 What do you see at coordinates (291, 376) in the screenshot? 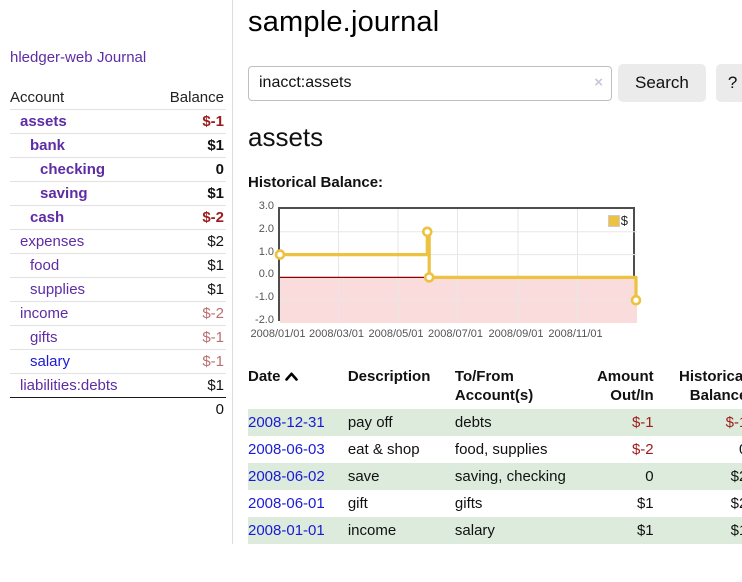
I see `sort-ascending-icon` at bounding box center [291, 376].